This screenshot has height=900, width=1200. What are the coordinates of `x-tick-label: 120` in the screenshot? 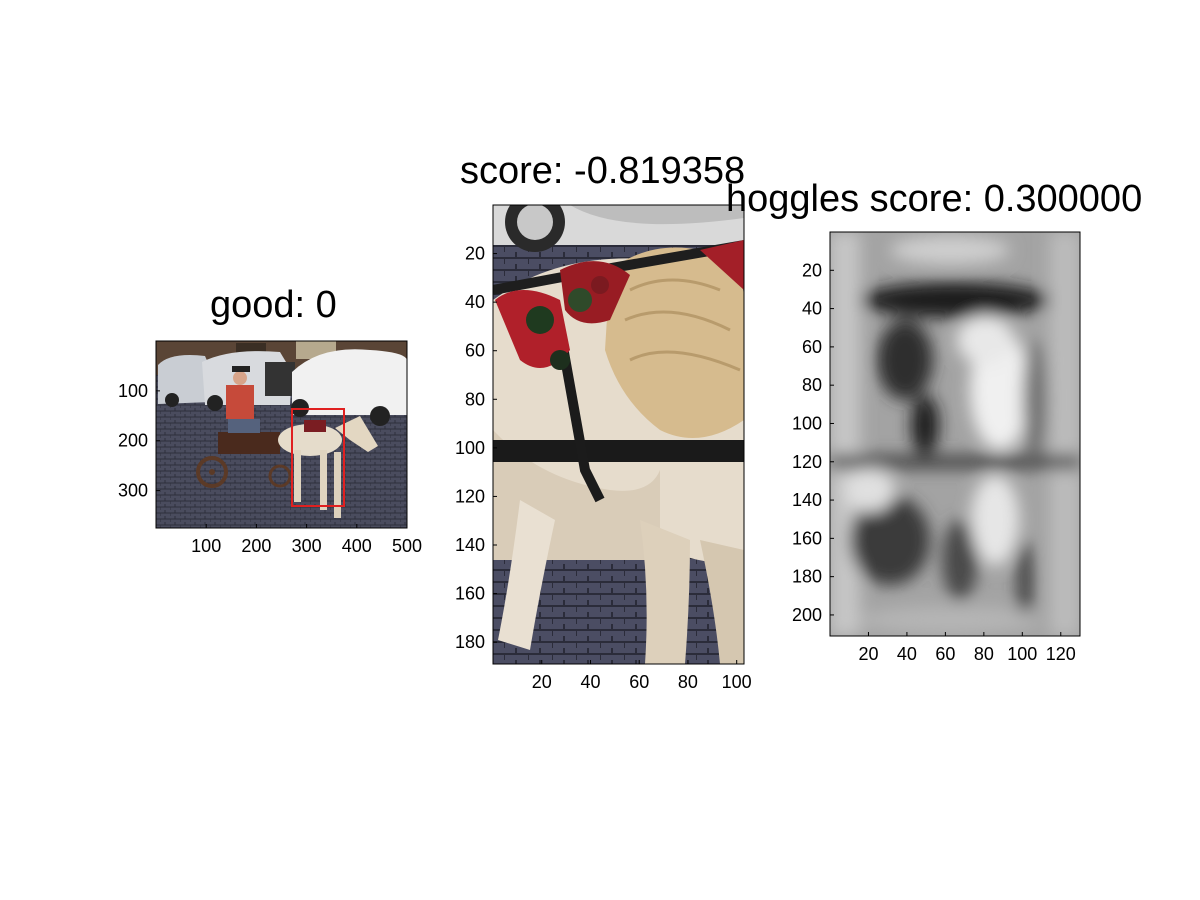 It's located at (1061, 654).